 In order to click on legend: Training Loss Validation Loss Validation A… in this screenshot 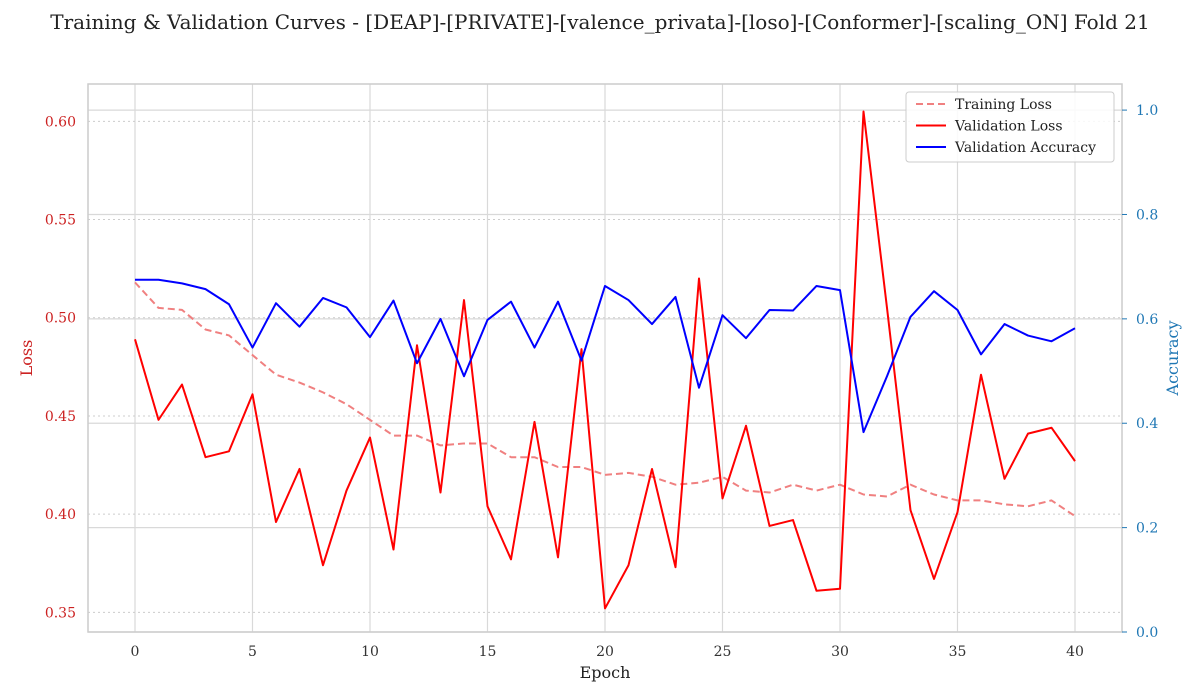, I will do `click(1010, 127)`.